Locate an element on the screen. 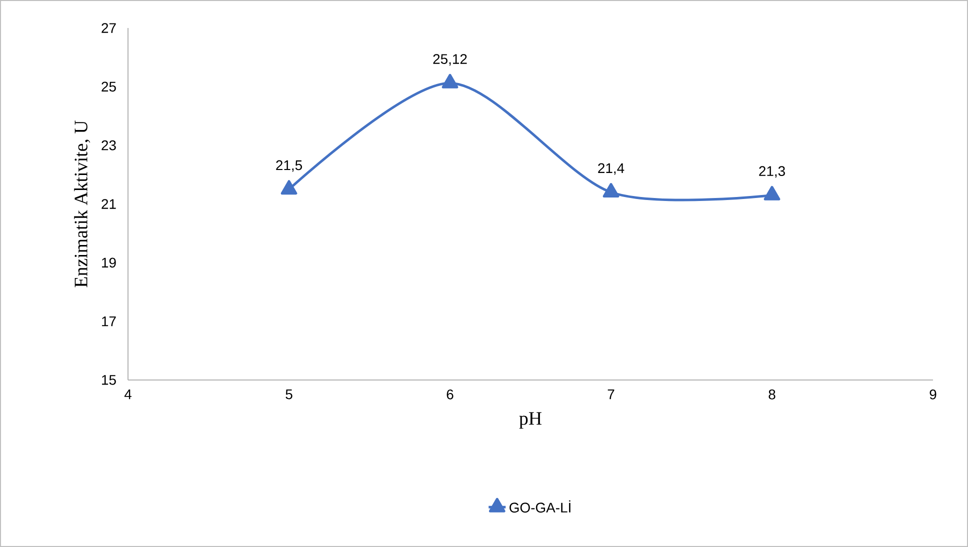 This screenshot has width=968, height=547. data-label: 21,3 is located at coordinates (772, 172).